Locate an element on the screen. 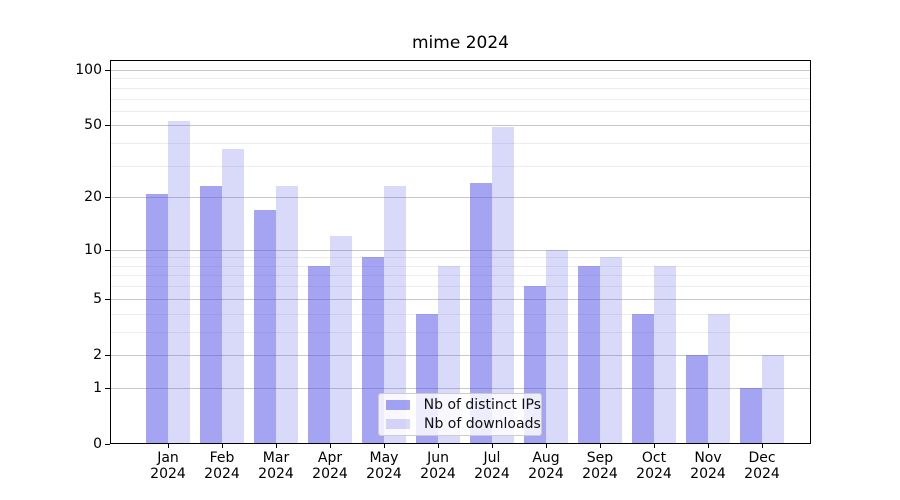 The width and height of the screenshot is (900, 500). month-label: Jul is located at coordinates (492, 458).